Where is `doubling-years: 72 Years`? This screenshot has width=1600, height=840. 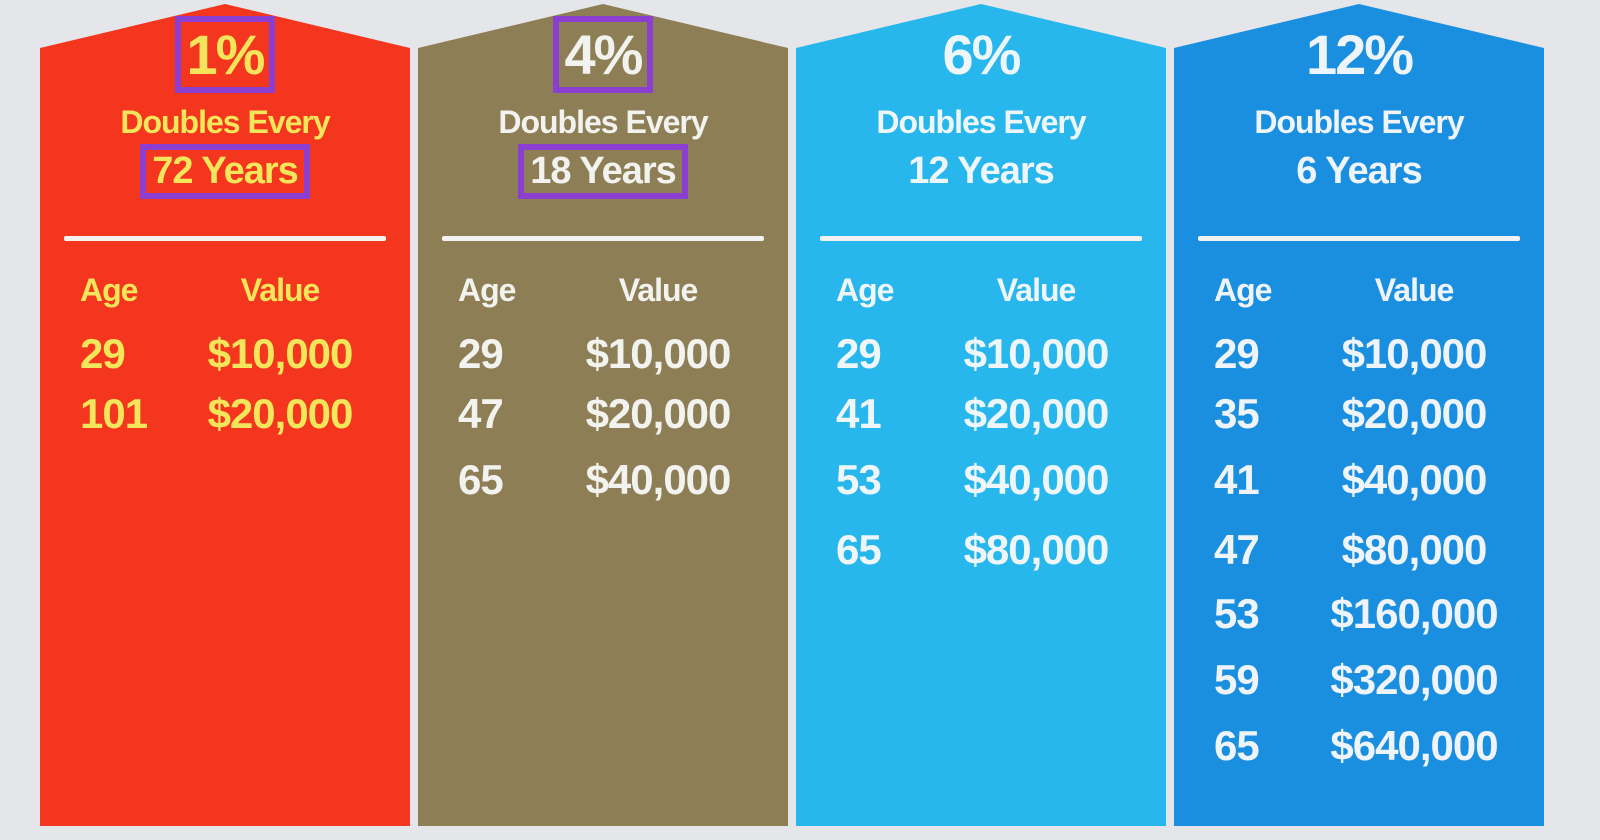
doubling-years: 72 Years is located at coordinates (225, 171).